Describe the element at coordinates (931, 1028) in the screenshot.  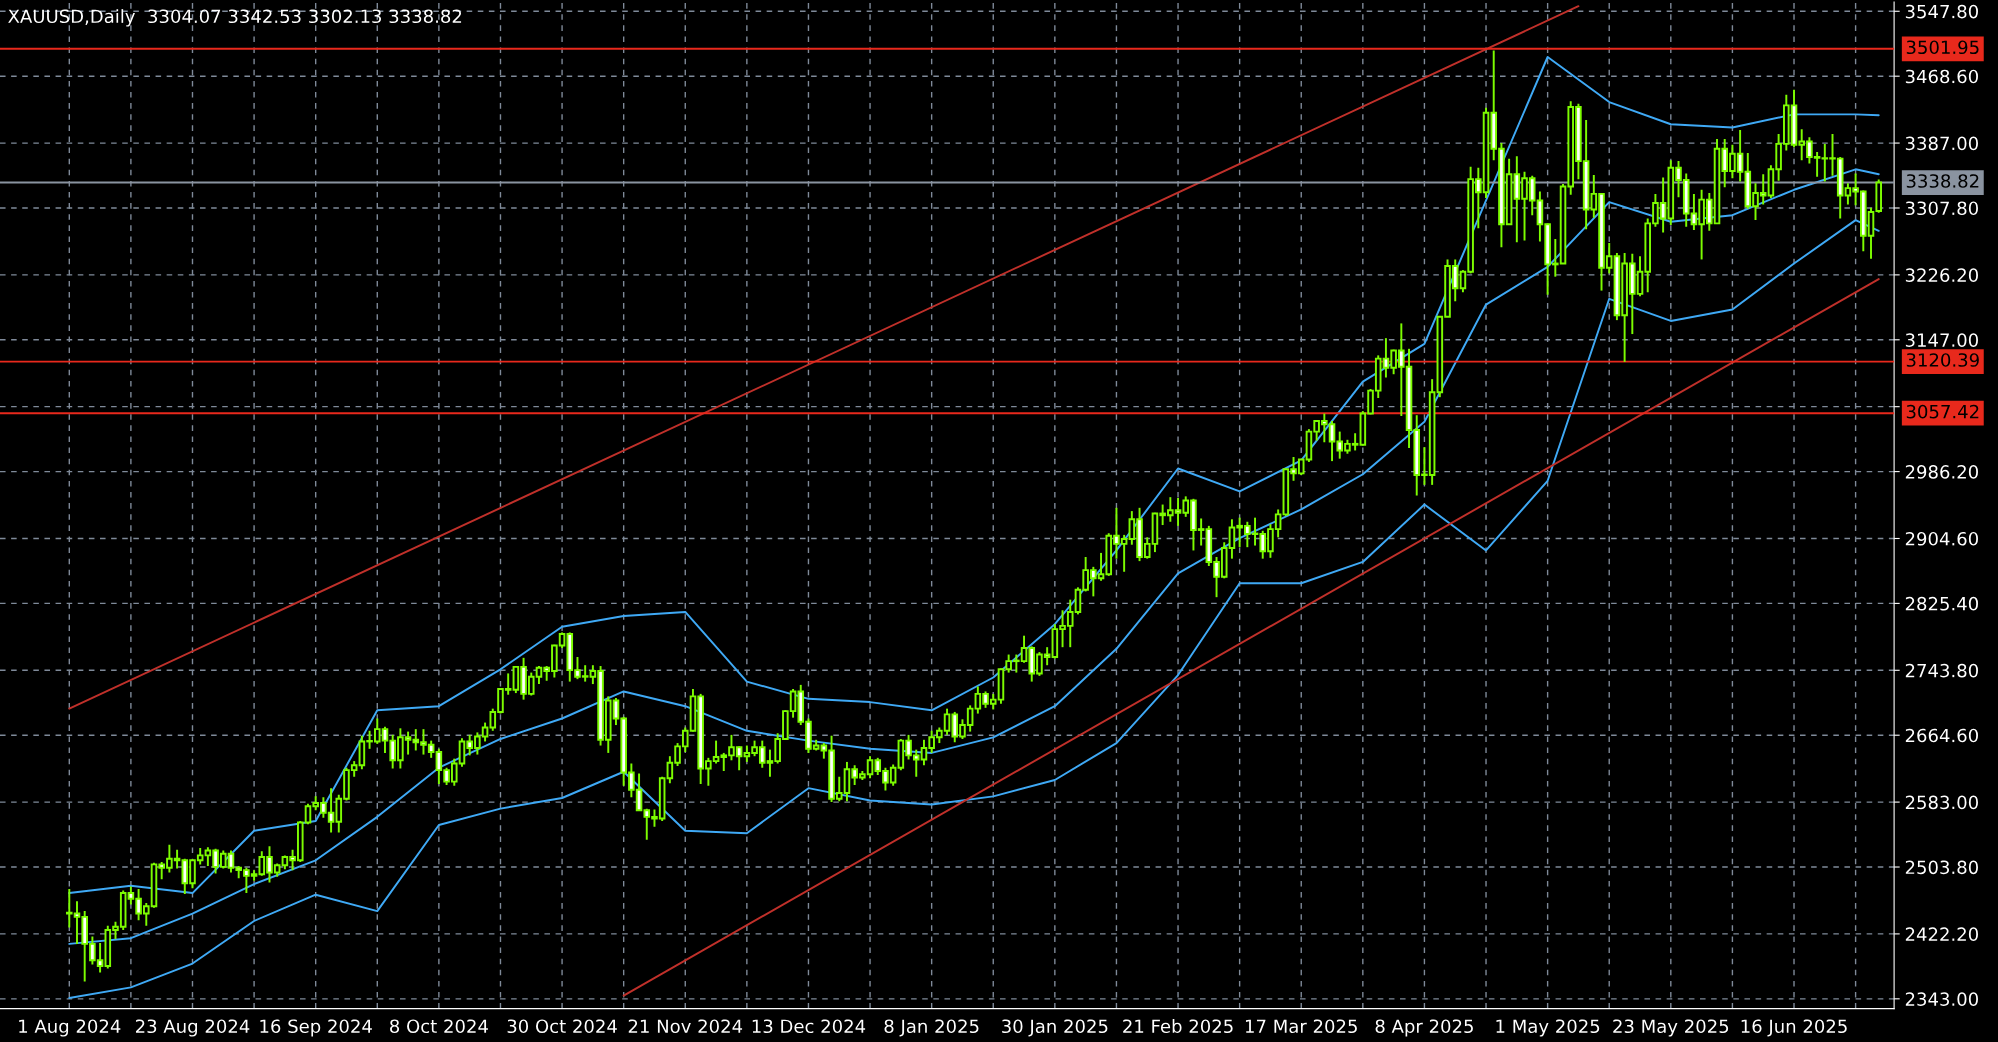
I see `x-tick-label: 8 Jan 2025` at that location.